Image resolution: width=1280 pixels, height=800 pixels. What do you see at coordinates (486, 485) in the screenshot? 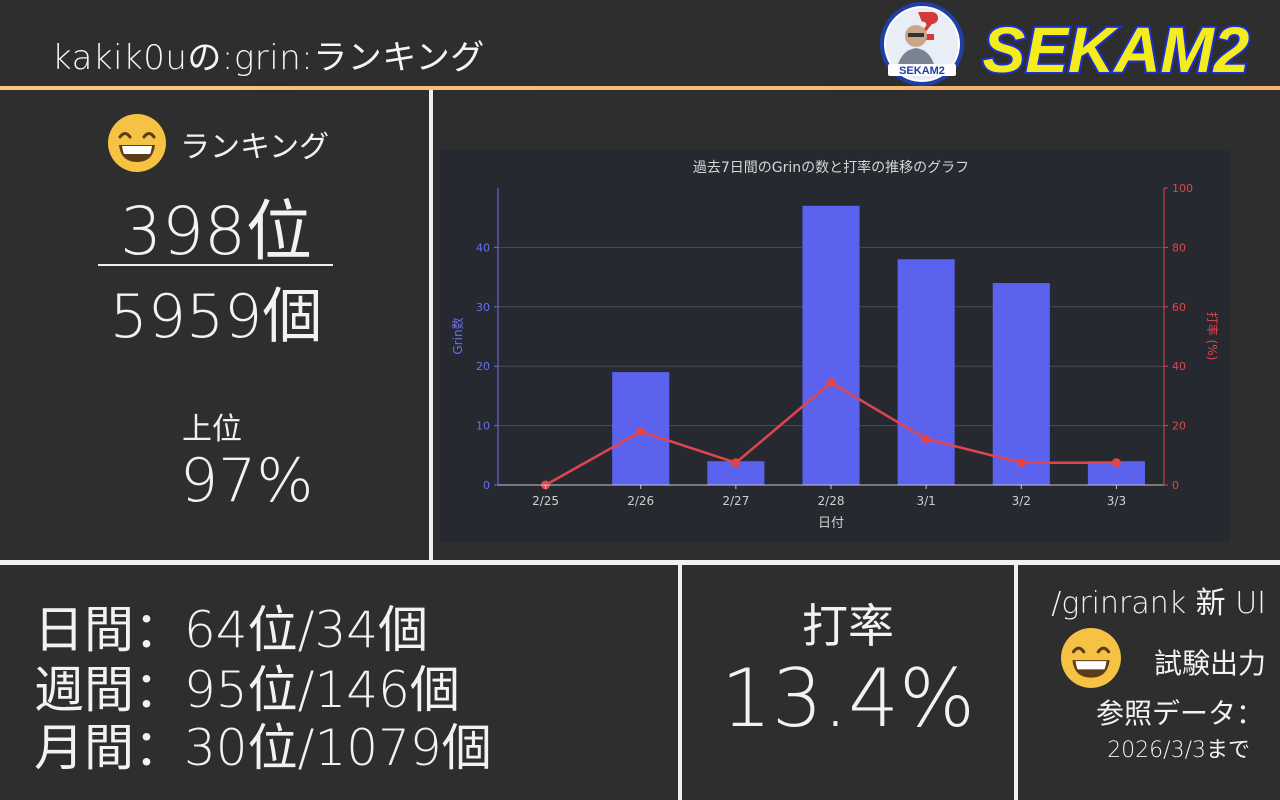
I see `y-tick-label: 0` at bounding box center [486, 485].